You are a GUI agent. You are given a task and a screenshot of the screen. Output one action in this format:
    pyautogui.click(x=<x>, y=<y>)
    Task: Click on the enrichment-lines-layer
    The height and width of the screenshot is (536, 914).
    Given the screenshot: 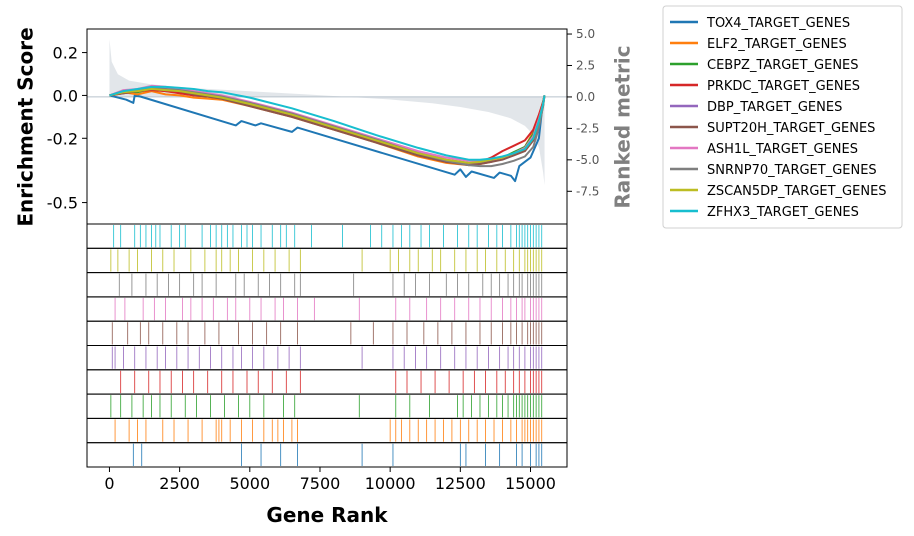 What is the action you would take?
    pyautogui.click(x=327, y=133)
    